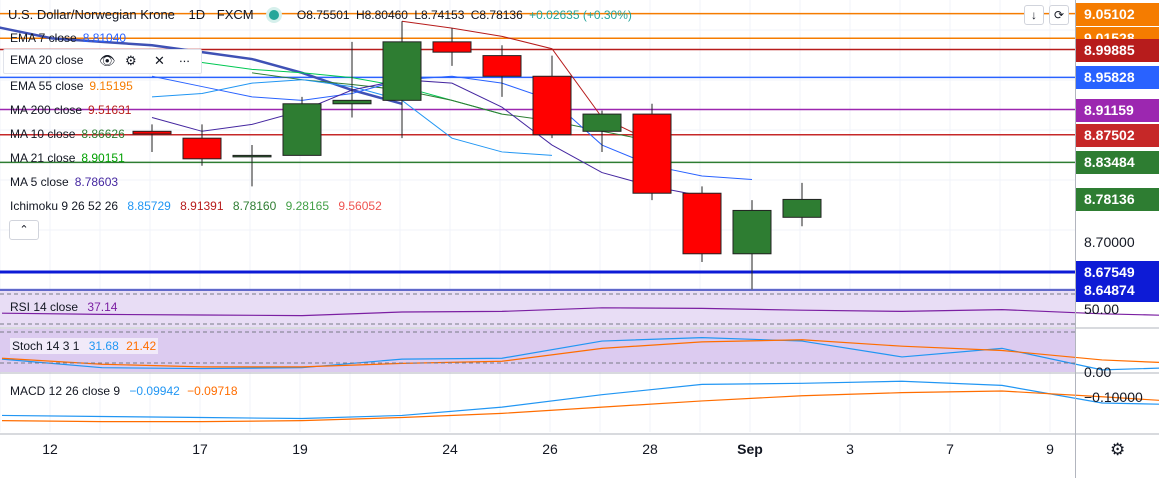  I want to click on settings-gear-icon: ⚙, so click(1118, 449).